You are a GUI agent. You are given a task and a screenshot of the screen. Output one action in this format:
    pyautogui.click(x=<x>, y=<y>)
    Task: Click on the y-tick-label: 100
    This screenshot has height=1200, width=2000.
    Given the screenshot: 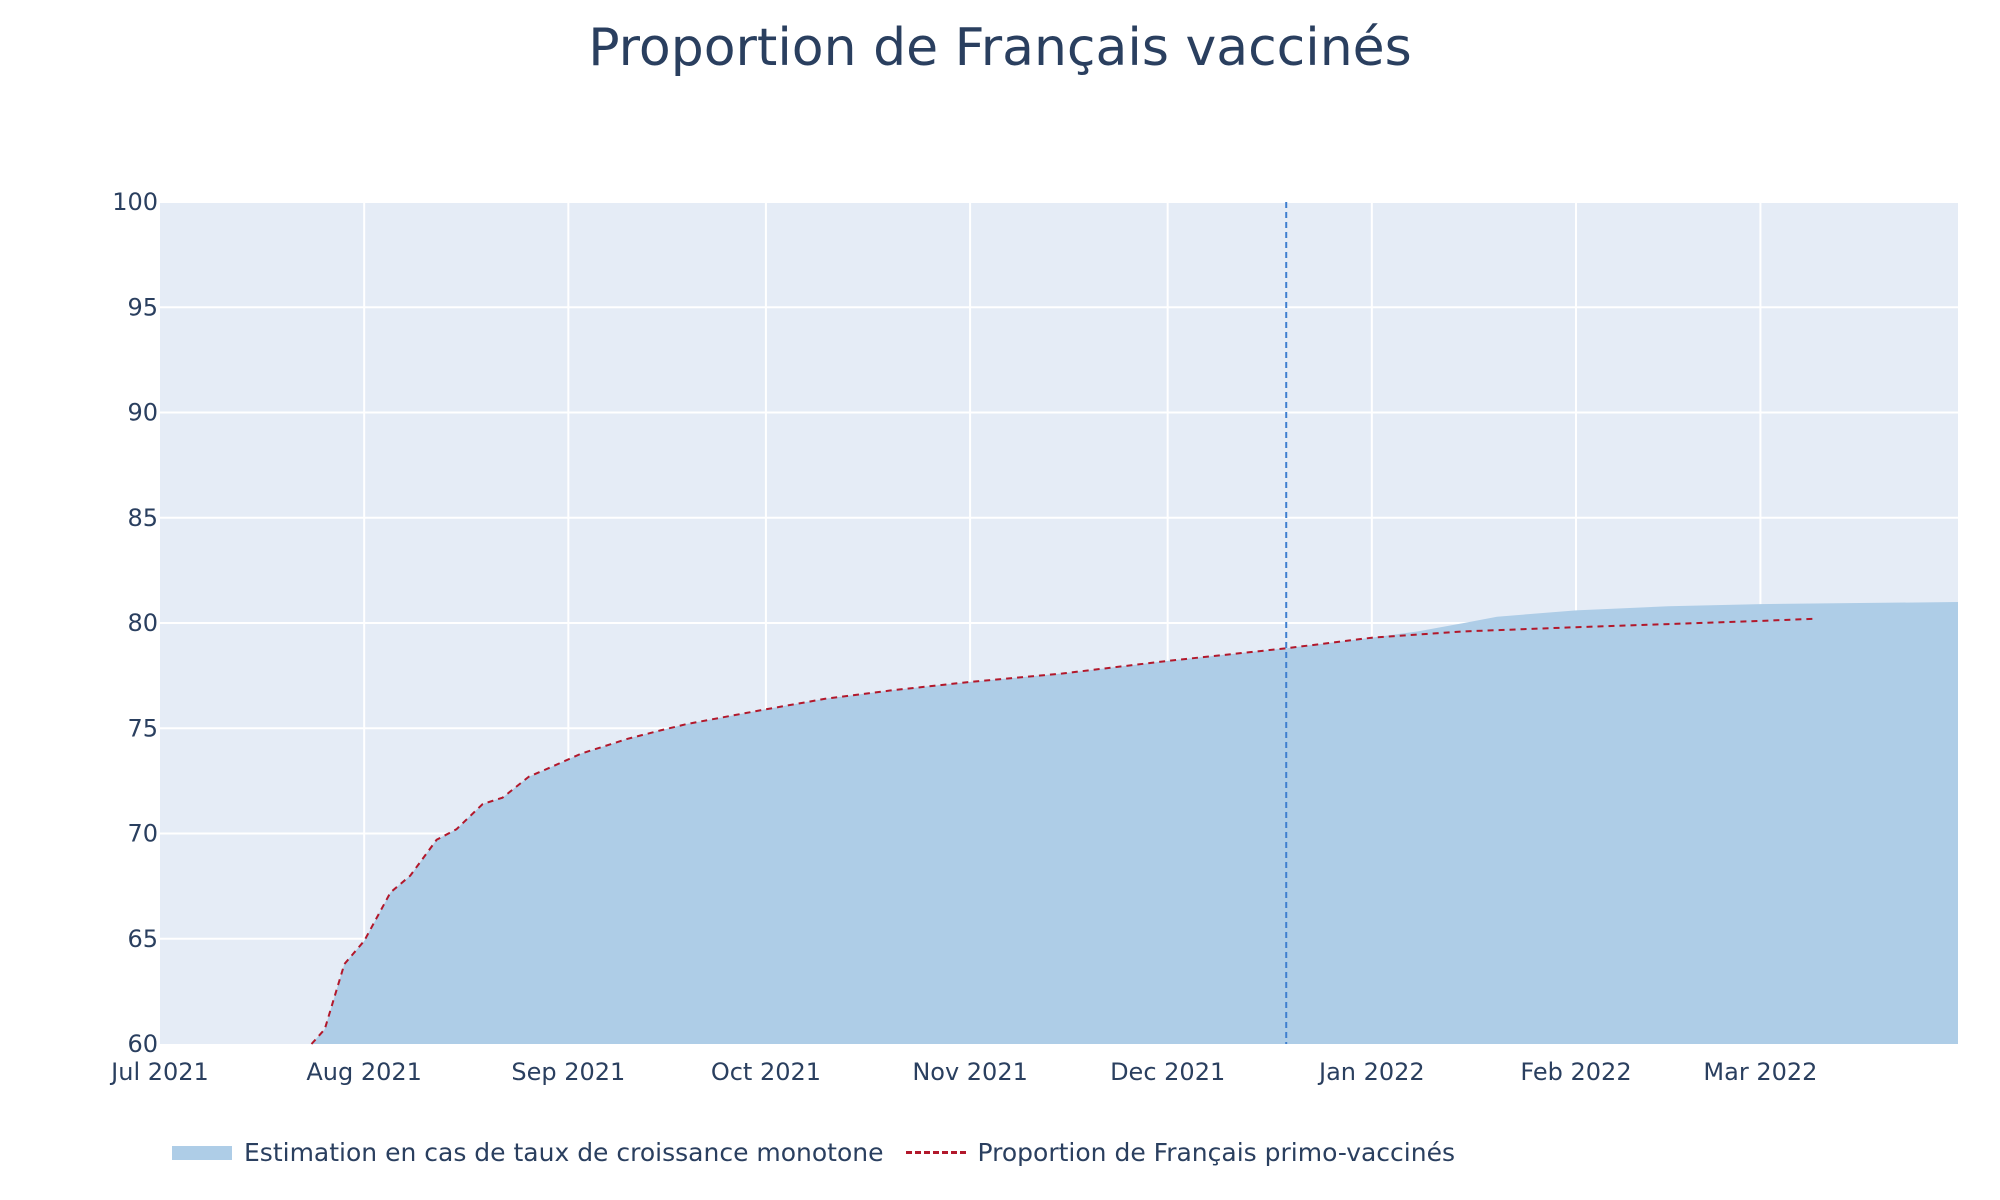 What is the action you would take?
    pyautogui.click(x=135, y=202)
    